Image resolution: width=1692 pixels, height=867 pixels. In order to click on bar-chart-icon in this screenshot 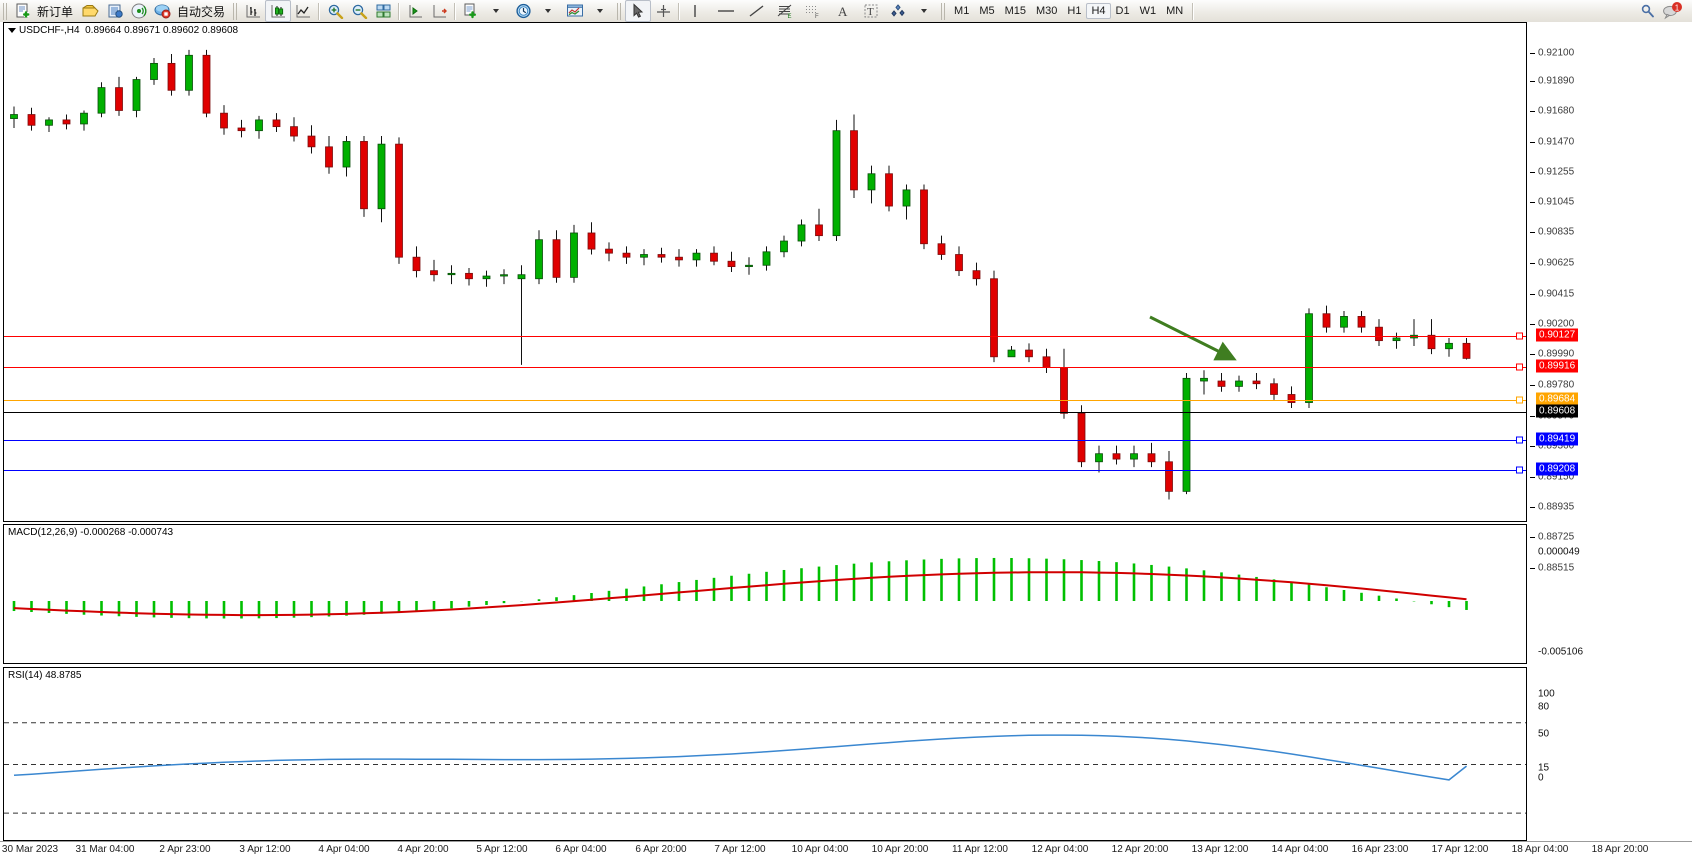, I will do `click(253, 11)`.